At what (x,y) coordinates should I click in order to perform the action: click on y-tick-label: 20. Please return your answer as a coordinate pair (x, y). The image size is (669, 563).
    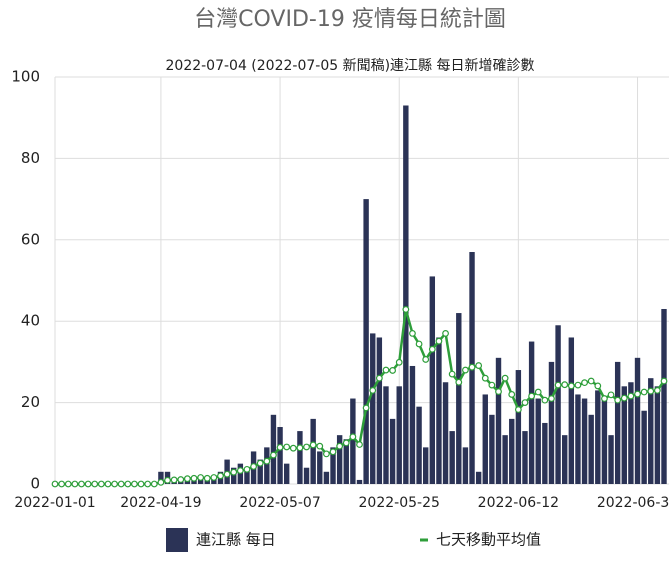
    Looking at the image, I should click on (30, 402).